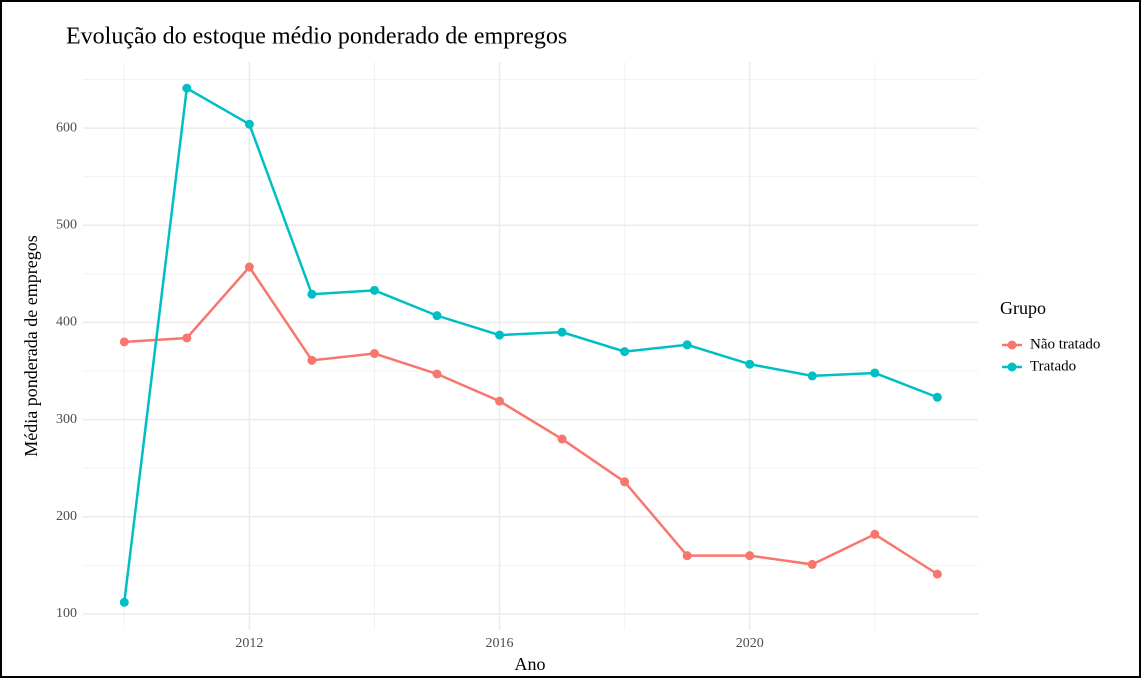 This screenshot has height=678, width=1141. Describe the element at coordinates (66, 127) in the screenshot. I see `y-tick-label: 600` at that location.